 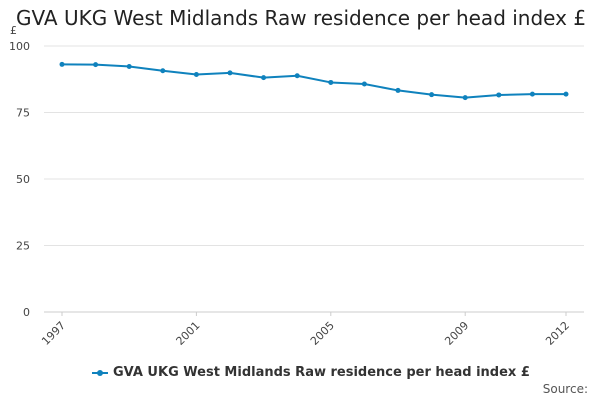 I want to click on x-tick-label: 1997, so click(x=53, y=333).